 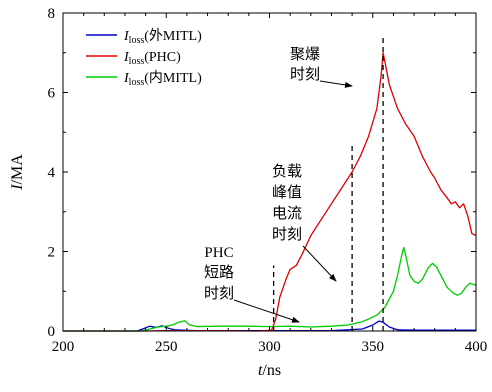 I want to click on y-axis-label: I/MA, so click(x=17, y=172).